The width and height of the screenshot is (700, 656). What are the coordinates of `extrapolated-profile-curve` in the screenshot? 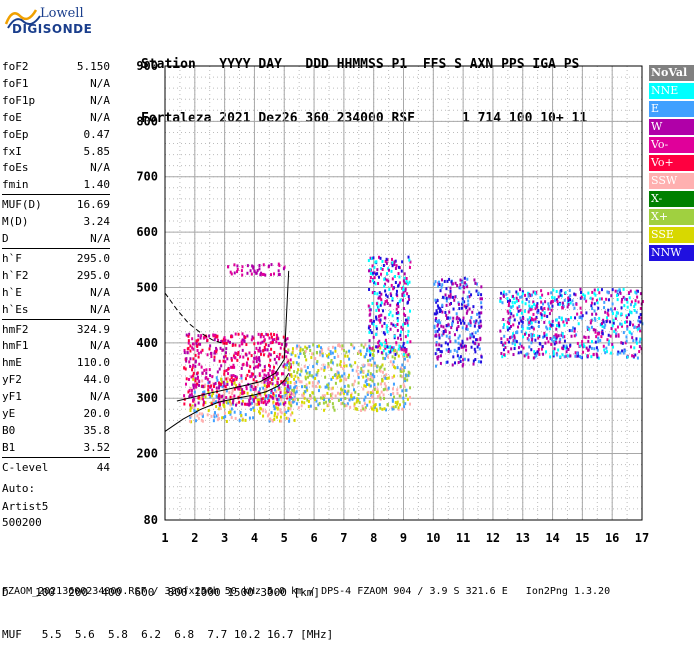 It's located at (194, 318).